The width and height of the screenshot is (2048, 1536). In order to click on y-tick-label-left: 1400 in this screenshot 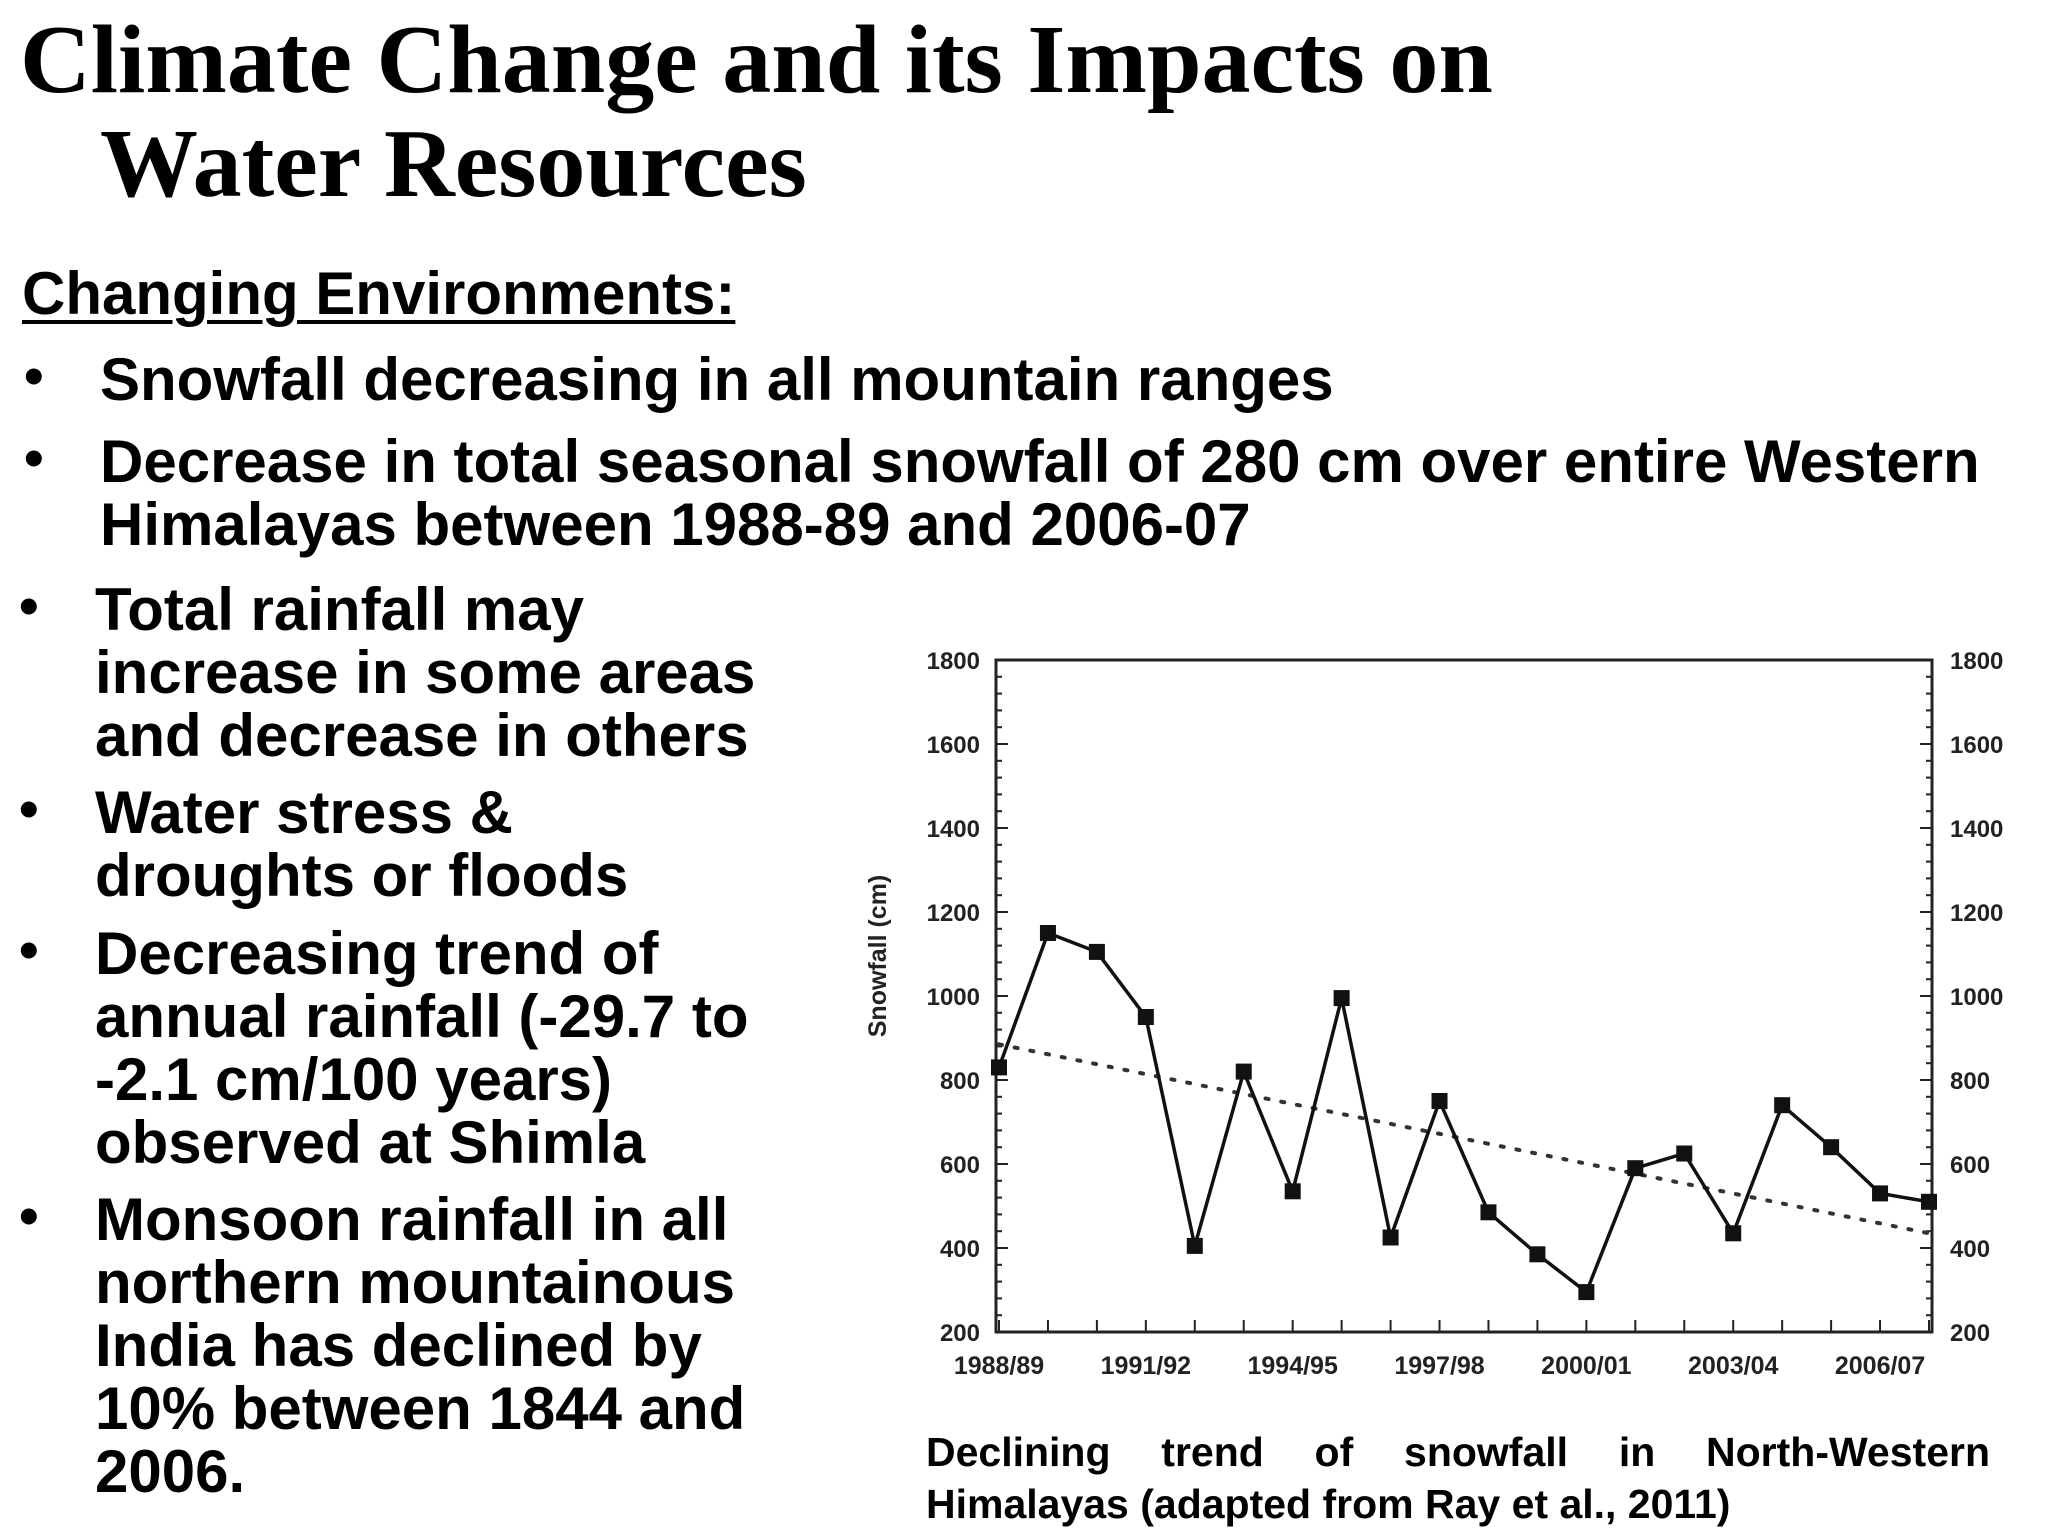, I will do `click(953, 829)`.